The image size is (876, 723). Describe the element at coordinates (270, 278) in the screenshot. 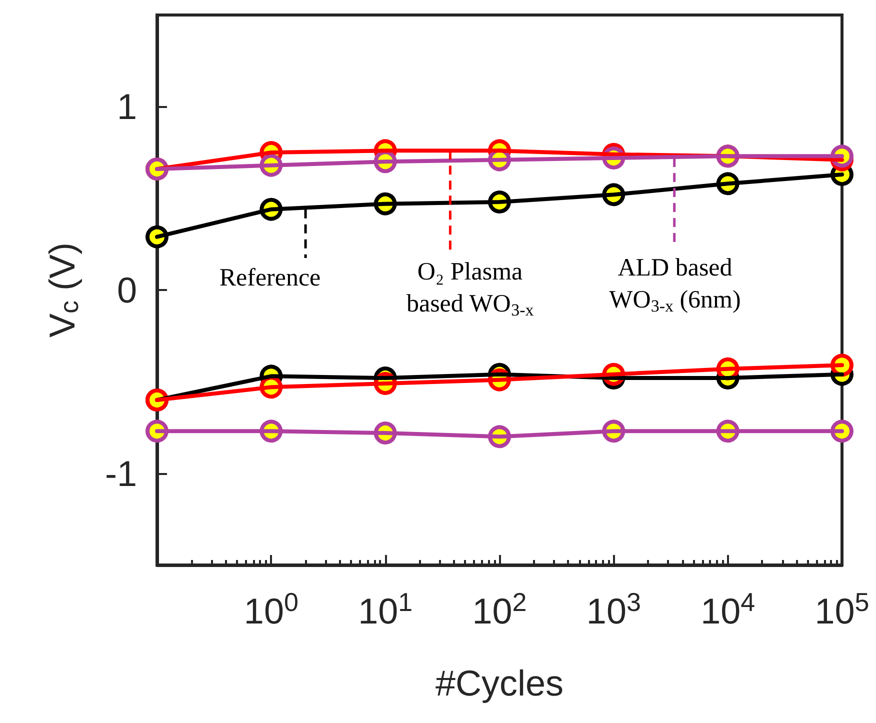

I see `annotation: Reference` at that location.